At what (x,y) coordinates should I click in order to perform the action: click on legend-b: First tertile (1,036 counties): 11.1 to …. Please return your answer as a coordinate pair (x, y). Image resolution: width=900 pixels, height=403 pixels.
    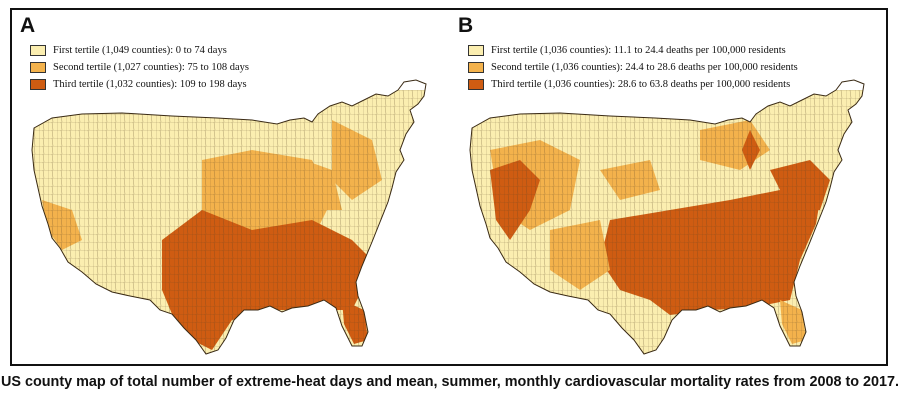
    Looking at the image, I should click on (633, 67).